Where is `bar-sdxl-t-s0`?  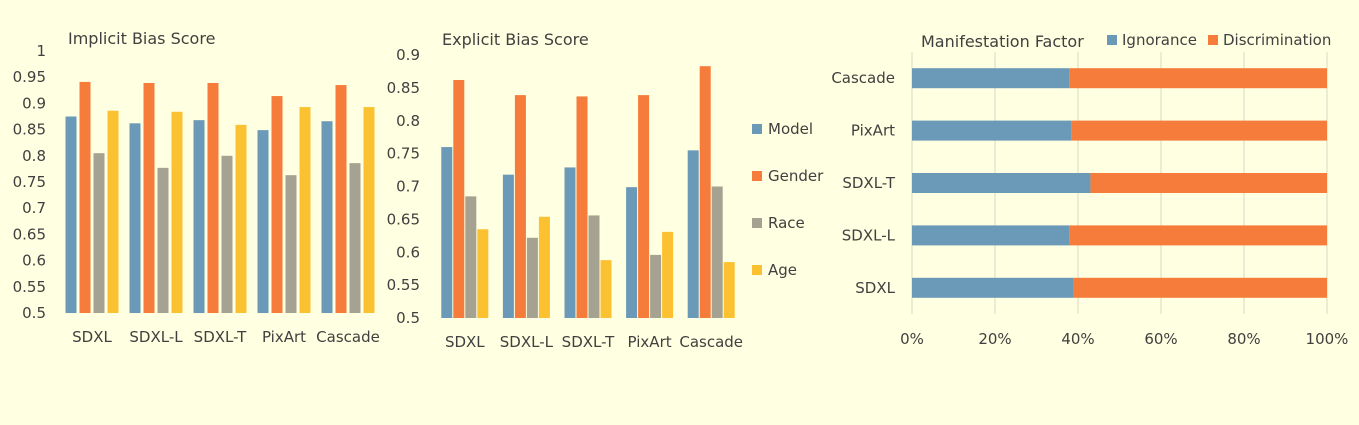 bar-sdxl-t-s0 is located at coordinates (570, 242).